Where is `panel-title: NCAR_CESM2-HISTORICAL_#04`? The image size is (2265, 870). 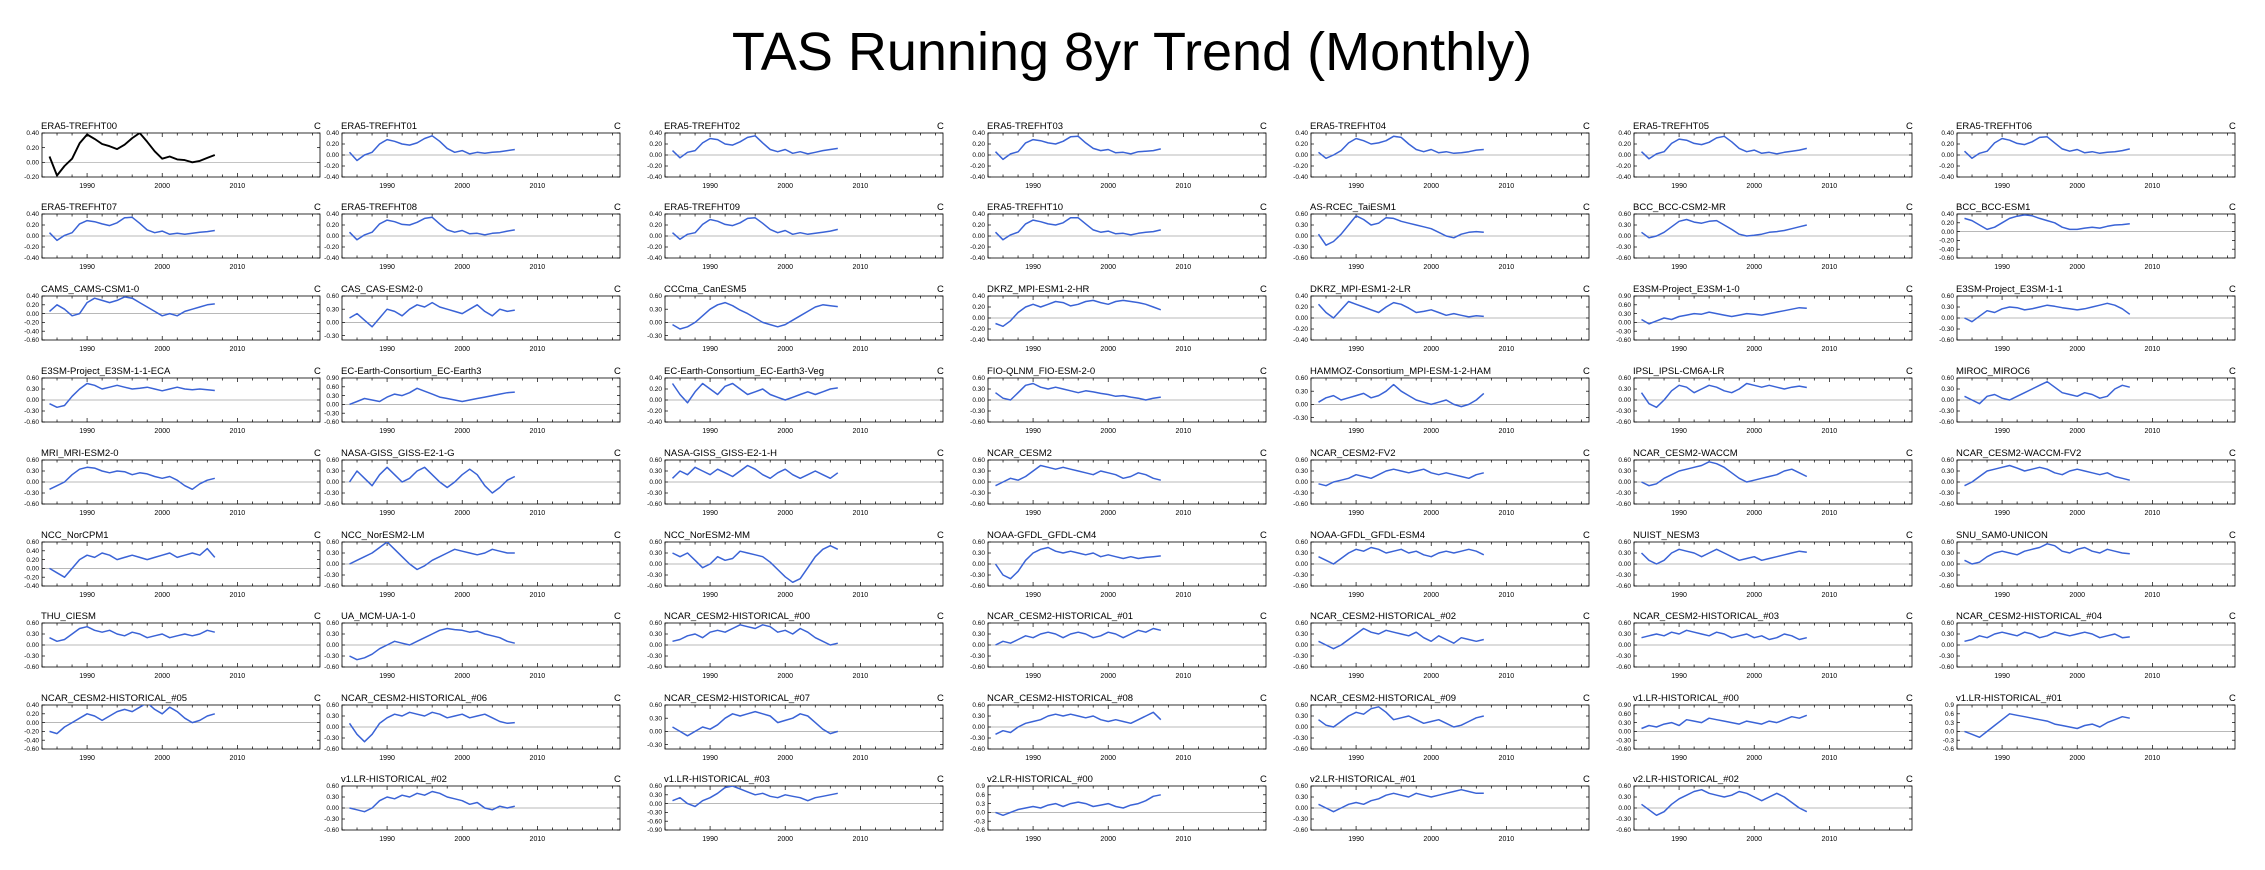 panel-title: NCAR_CESM2-HISTORICAL_#04 is located at coordinates (2029, 616).